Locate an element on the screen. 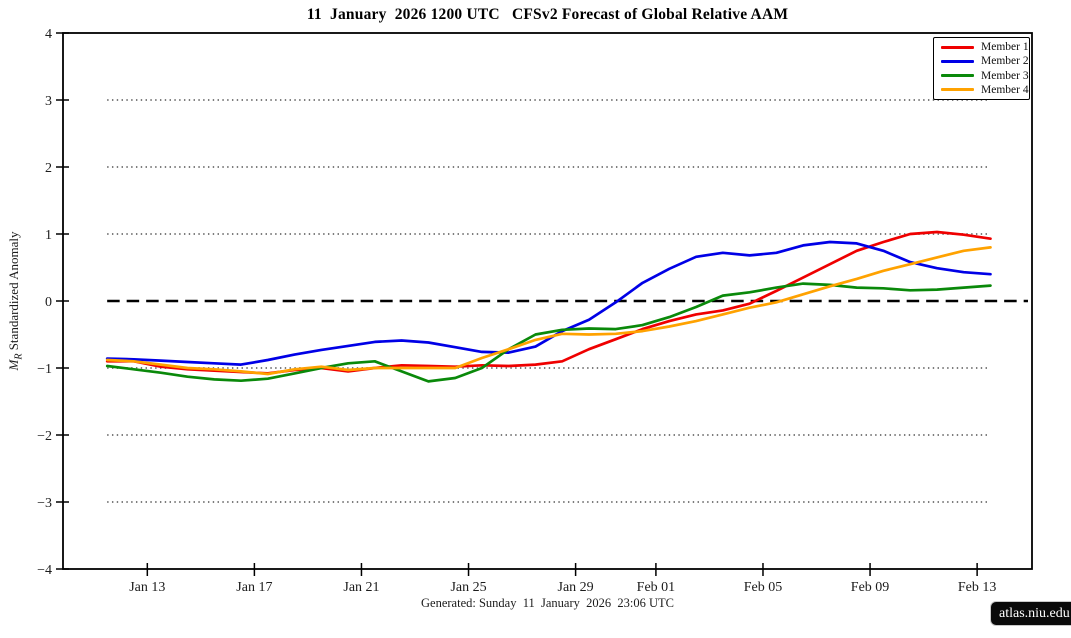 The height and width of the screenshot is (638, 1071). x-tick-label: Jan 21 is located at coordinates (361, 587).